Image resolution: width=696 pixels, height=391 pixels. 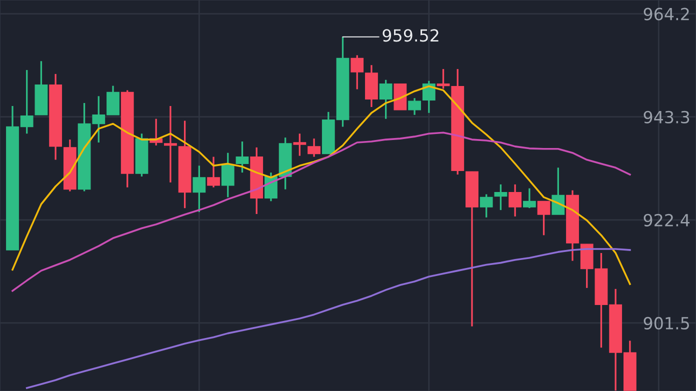 I want to click on y-tick-label: 922.4, so click(x=667, y=220).